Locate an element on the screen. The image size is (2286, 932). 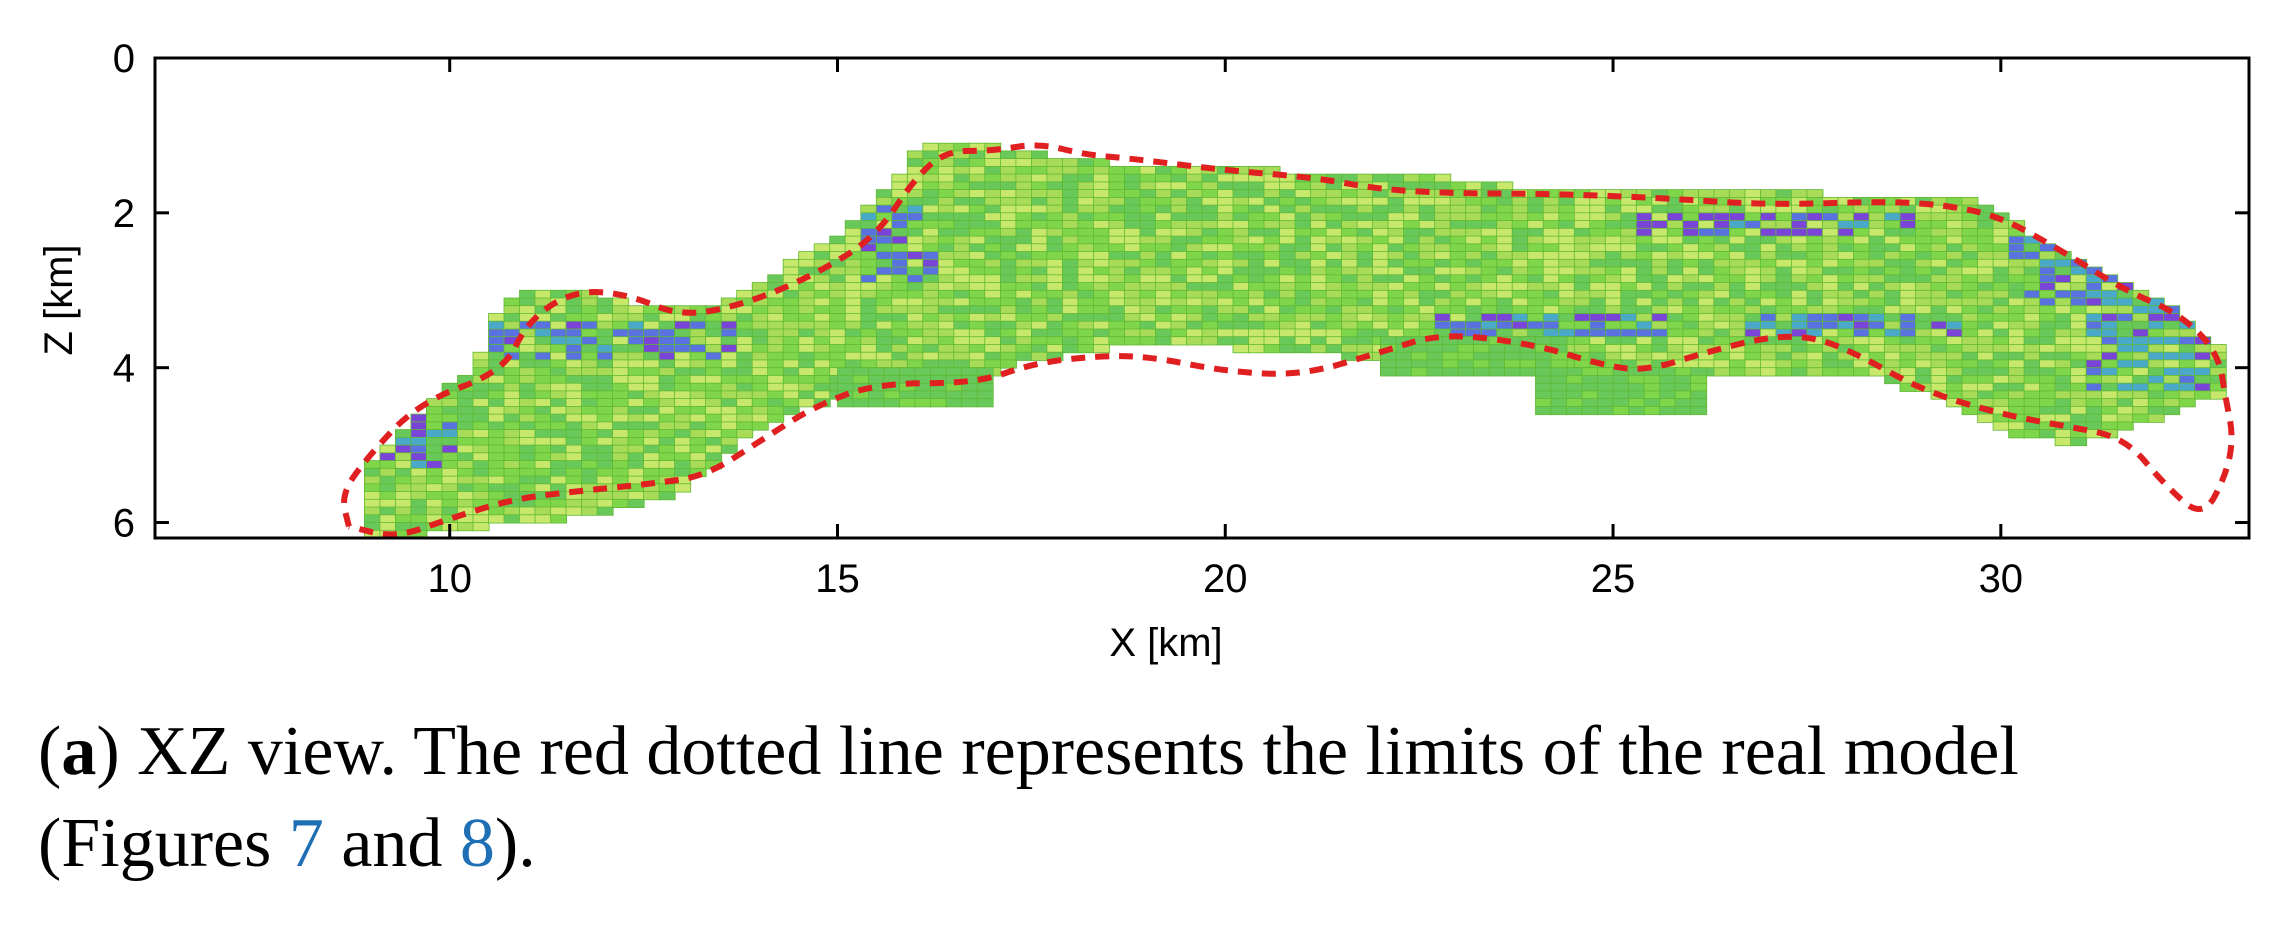
figure-ref-7: 7 is located at coordinates (306, 843).